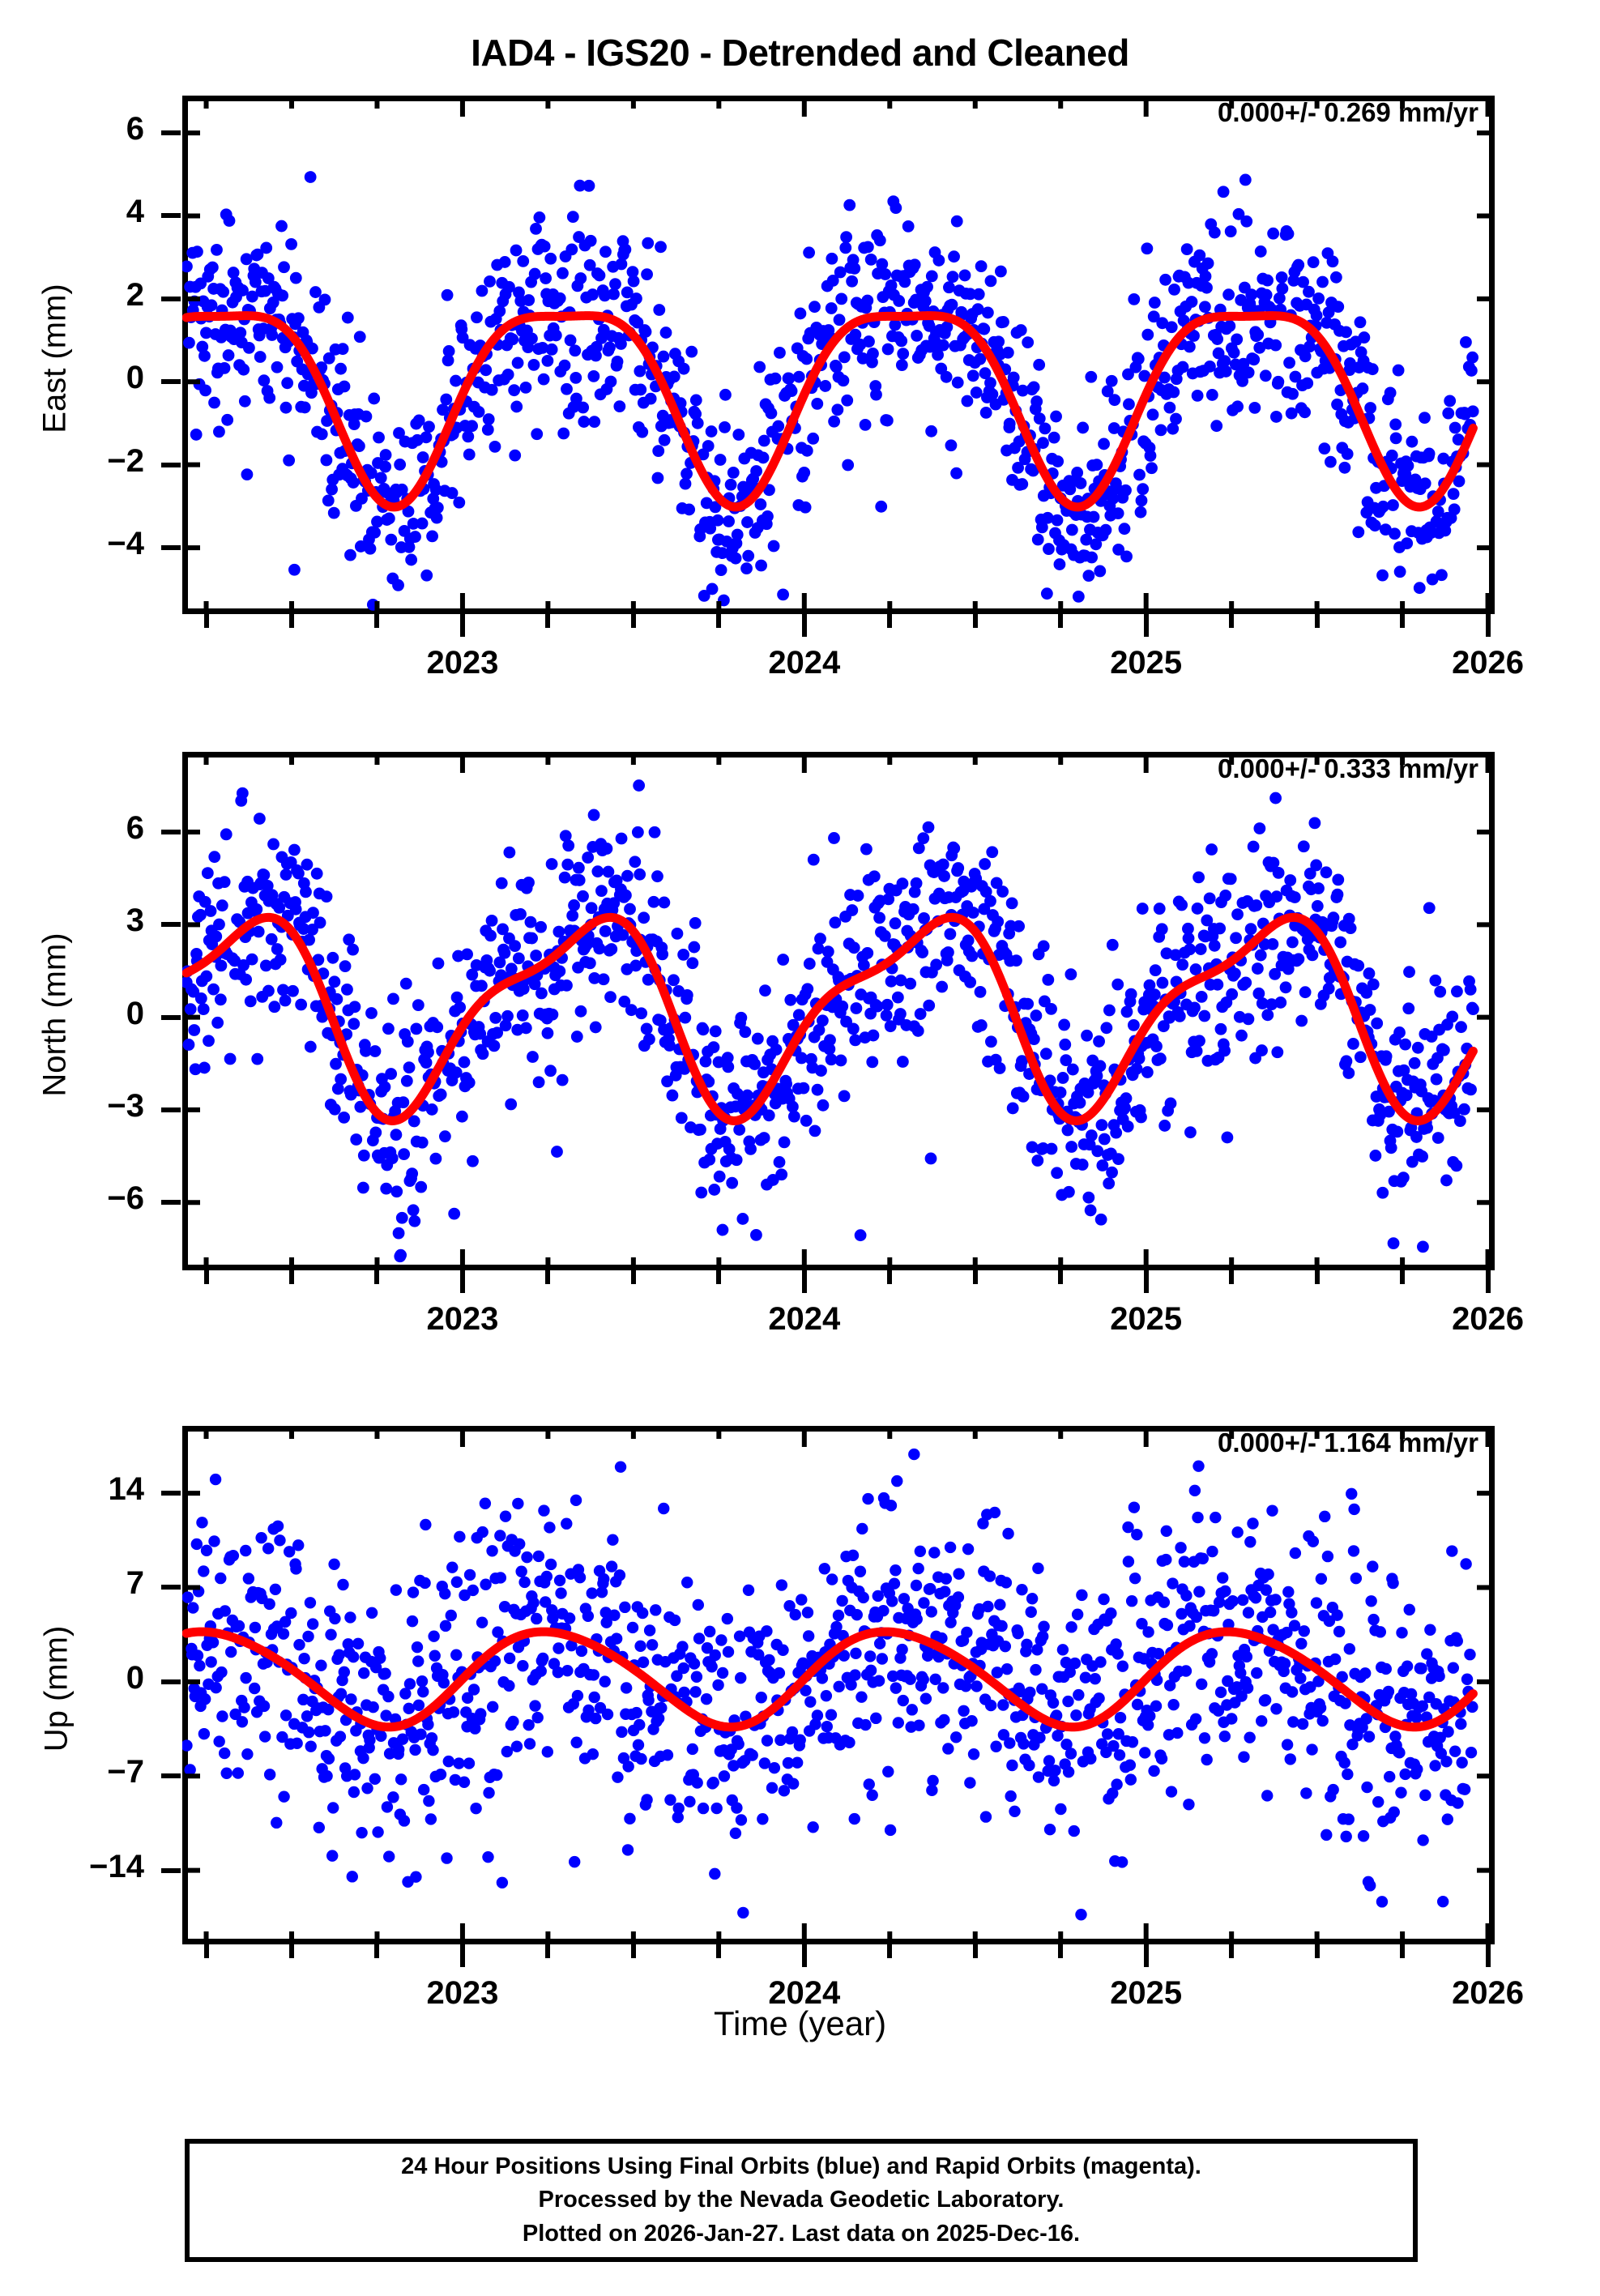 The height and width of the screenshot is (2296, 1600). I want to click on panel-up-y-tick-label: 14, so click(126, 1490).